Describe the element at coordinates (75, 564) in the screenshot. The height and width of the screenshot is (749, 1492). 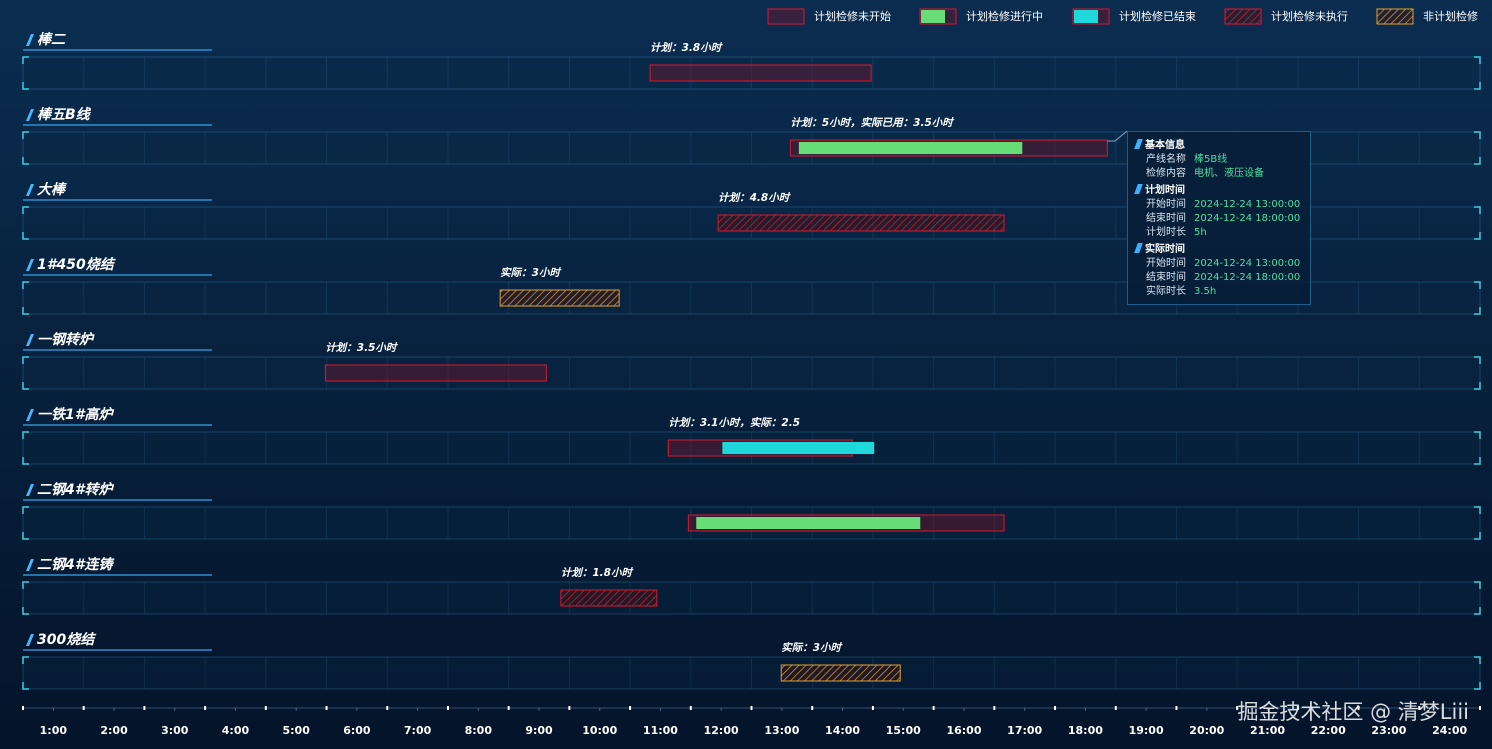
I see `row-name: 二钢4#连铸` at that location.